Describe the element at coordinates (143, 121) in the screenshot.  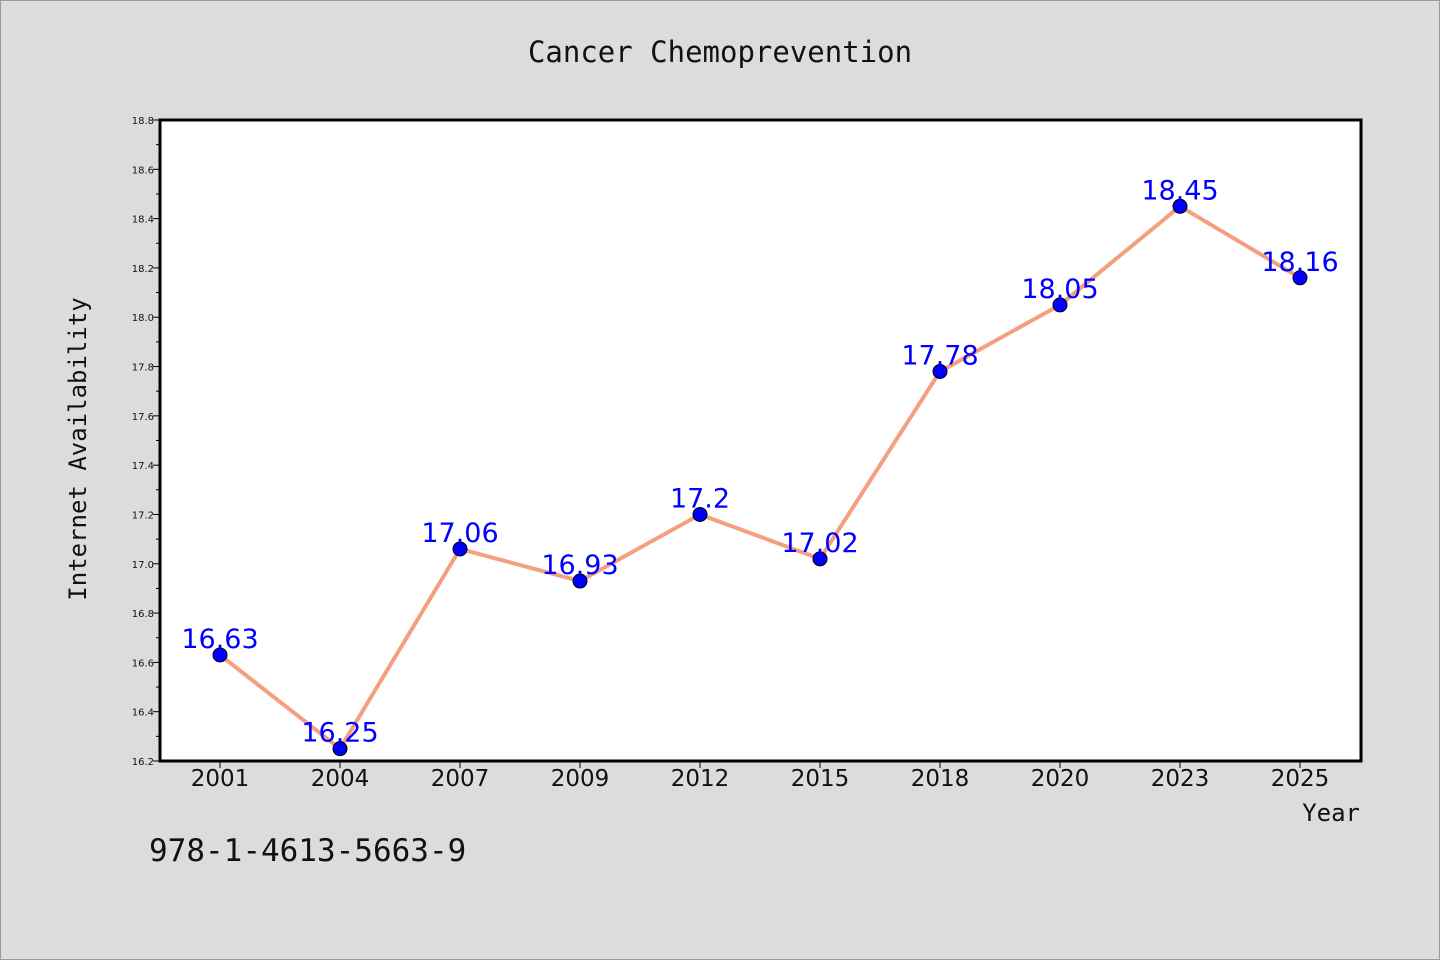
I see `y-tick-label: 18.8` at that location.